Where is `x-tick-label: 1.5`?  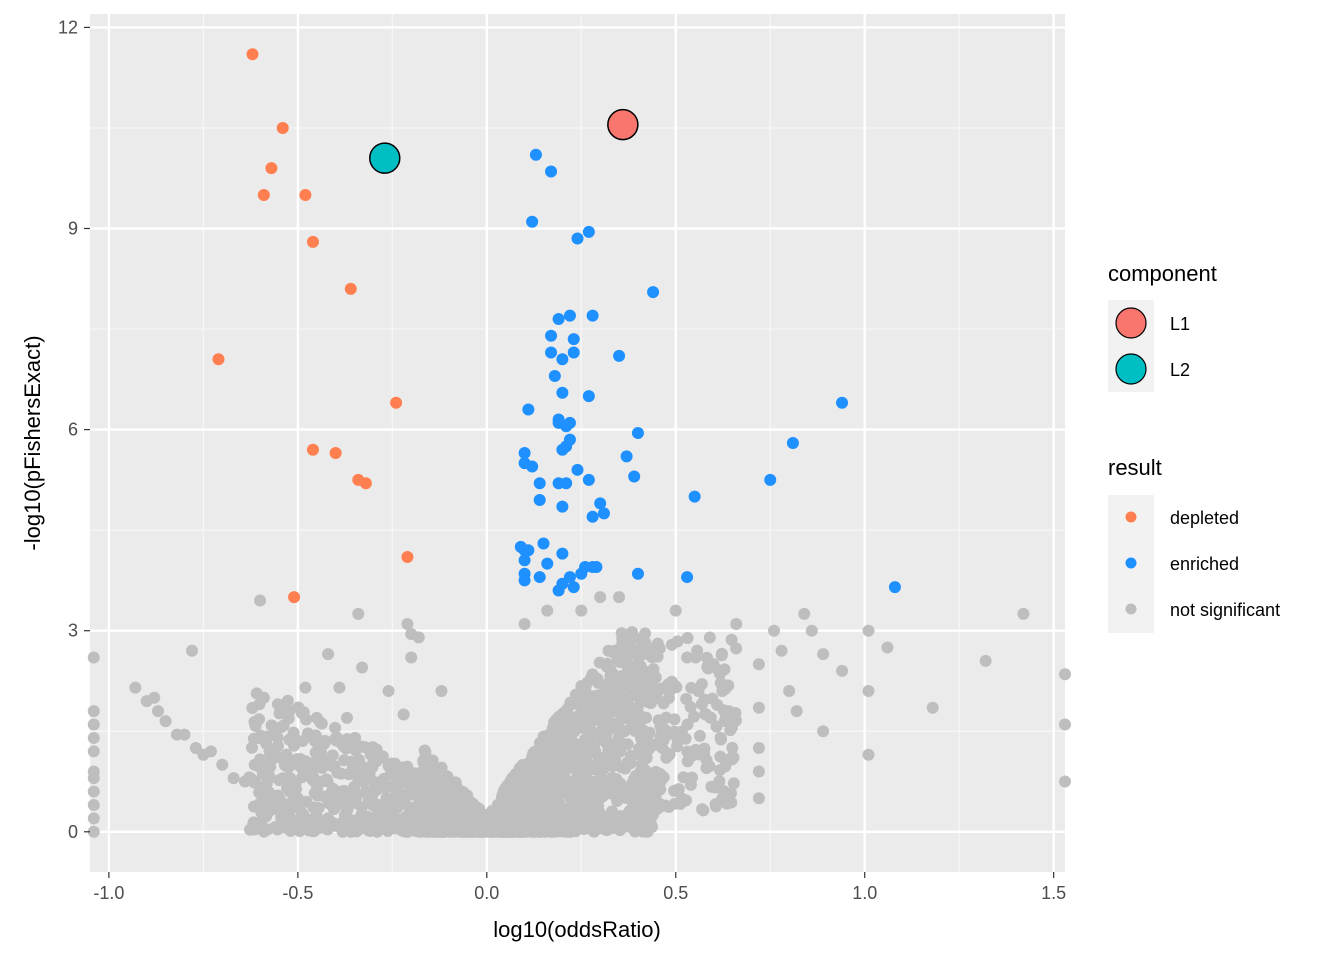
x-tick-label: 1.5 is located at coordinates (1053, 893).